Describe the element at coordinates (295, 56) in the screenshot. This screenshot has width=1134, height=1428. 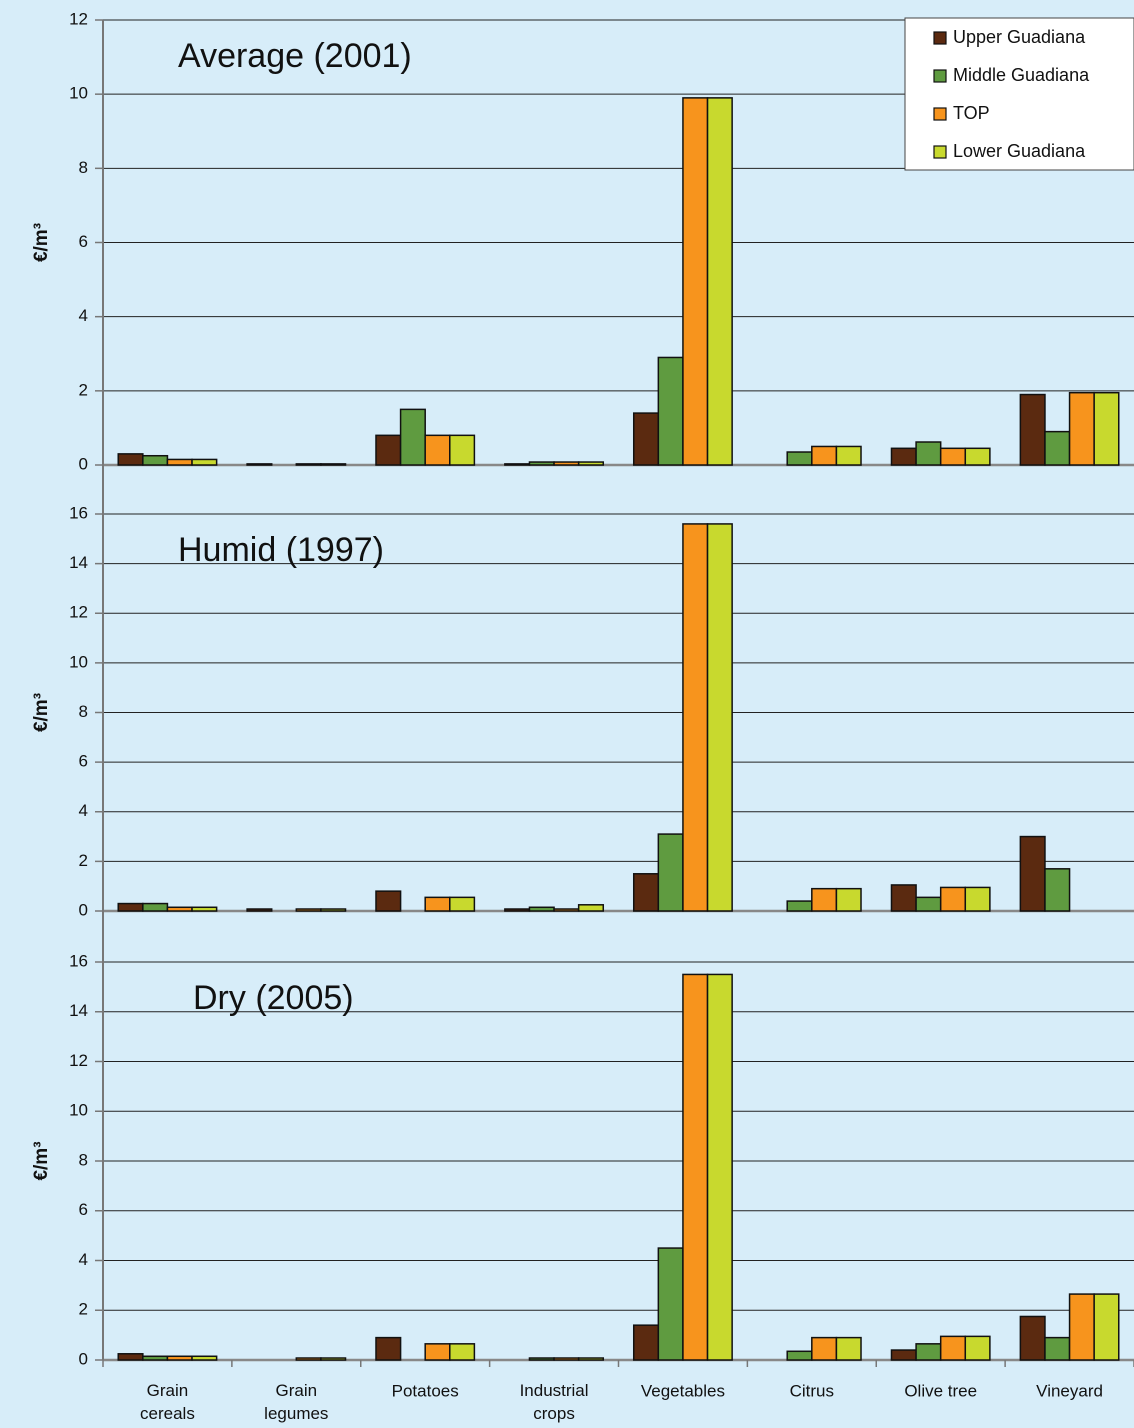
I see `chart-title: Average (2001)` at that location.